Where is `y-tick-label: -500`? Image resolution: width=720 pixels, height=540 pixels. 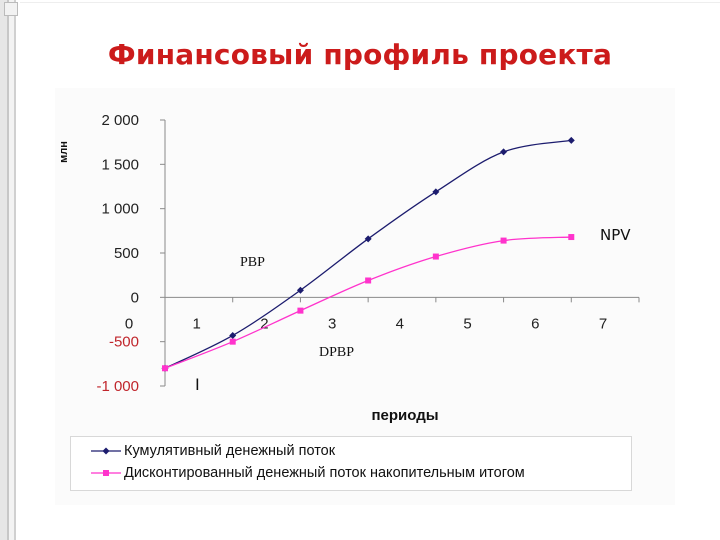
y-tick-label: -500 is located at coordinates (124, 342).